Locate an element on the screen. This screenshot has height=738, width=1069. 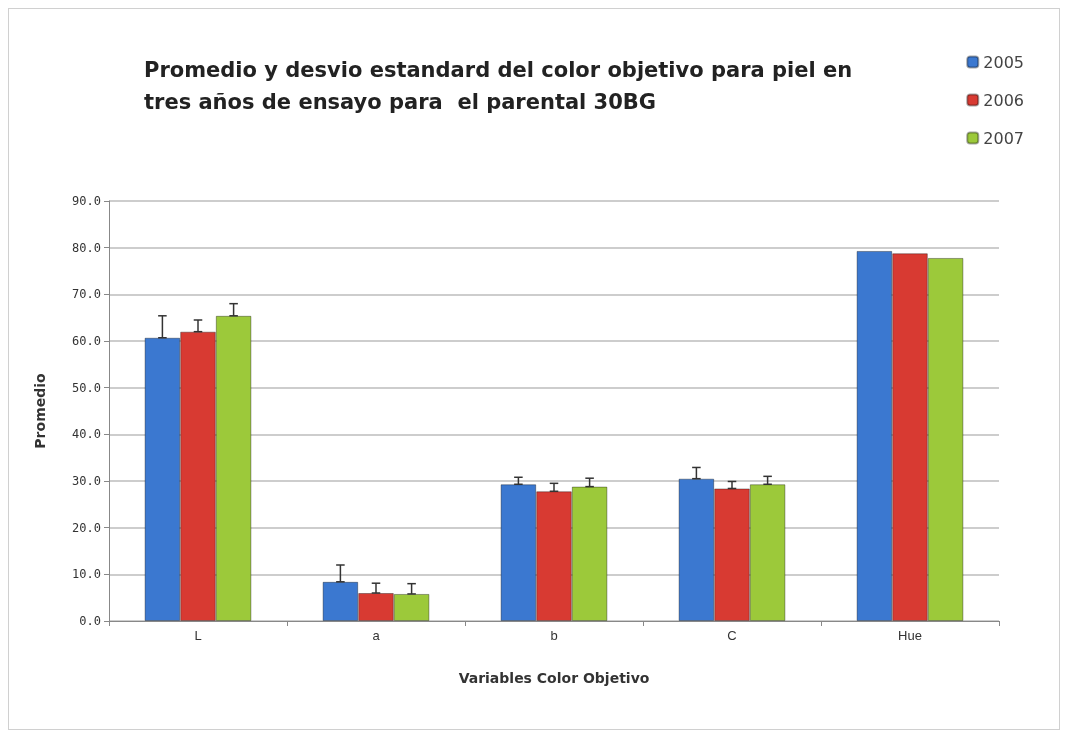
y-axis-title: Promedio is located at coordinates (40, 410).